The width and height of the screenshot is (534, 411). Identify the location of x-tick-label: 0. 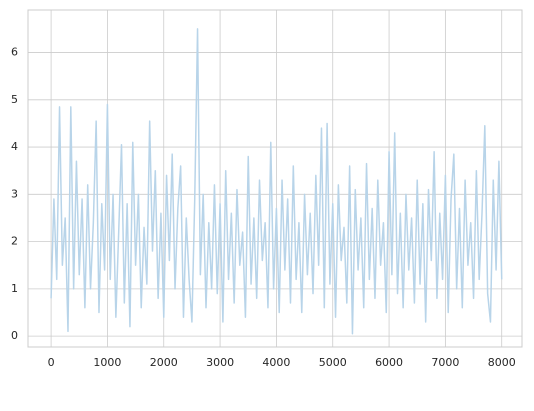
(51, 362).